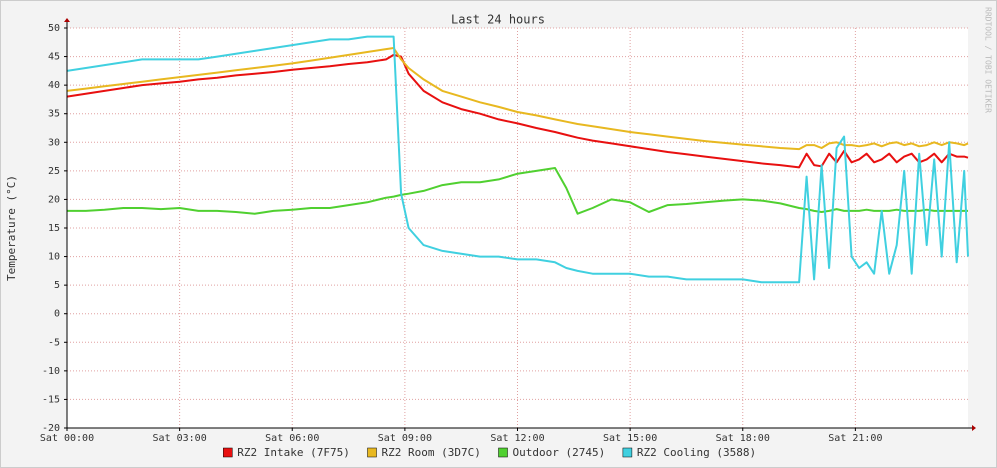 The height and width of the screenshot is (468, 997). What do you see at coordinates (293, 452) in the screenshot?
I see `legend-label: RZ2 Intake (7F75)` at bounding box center [293, 452].